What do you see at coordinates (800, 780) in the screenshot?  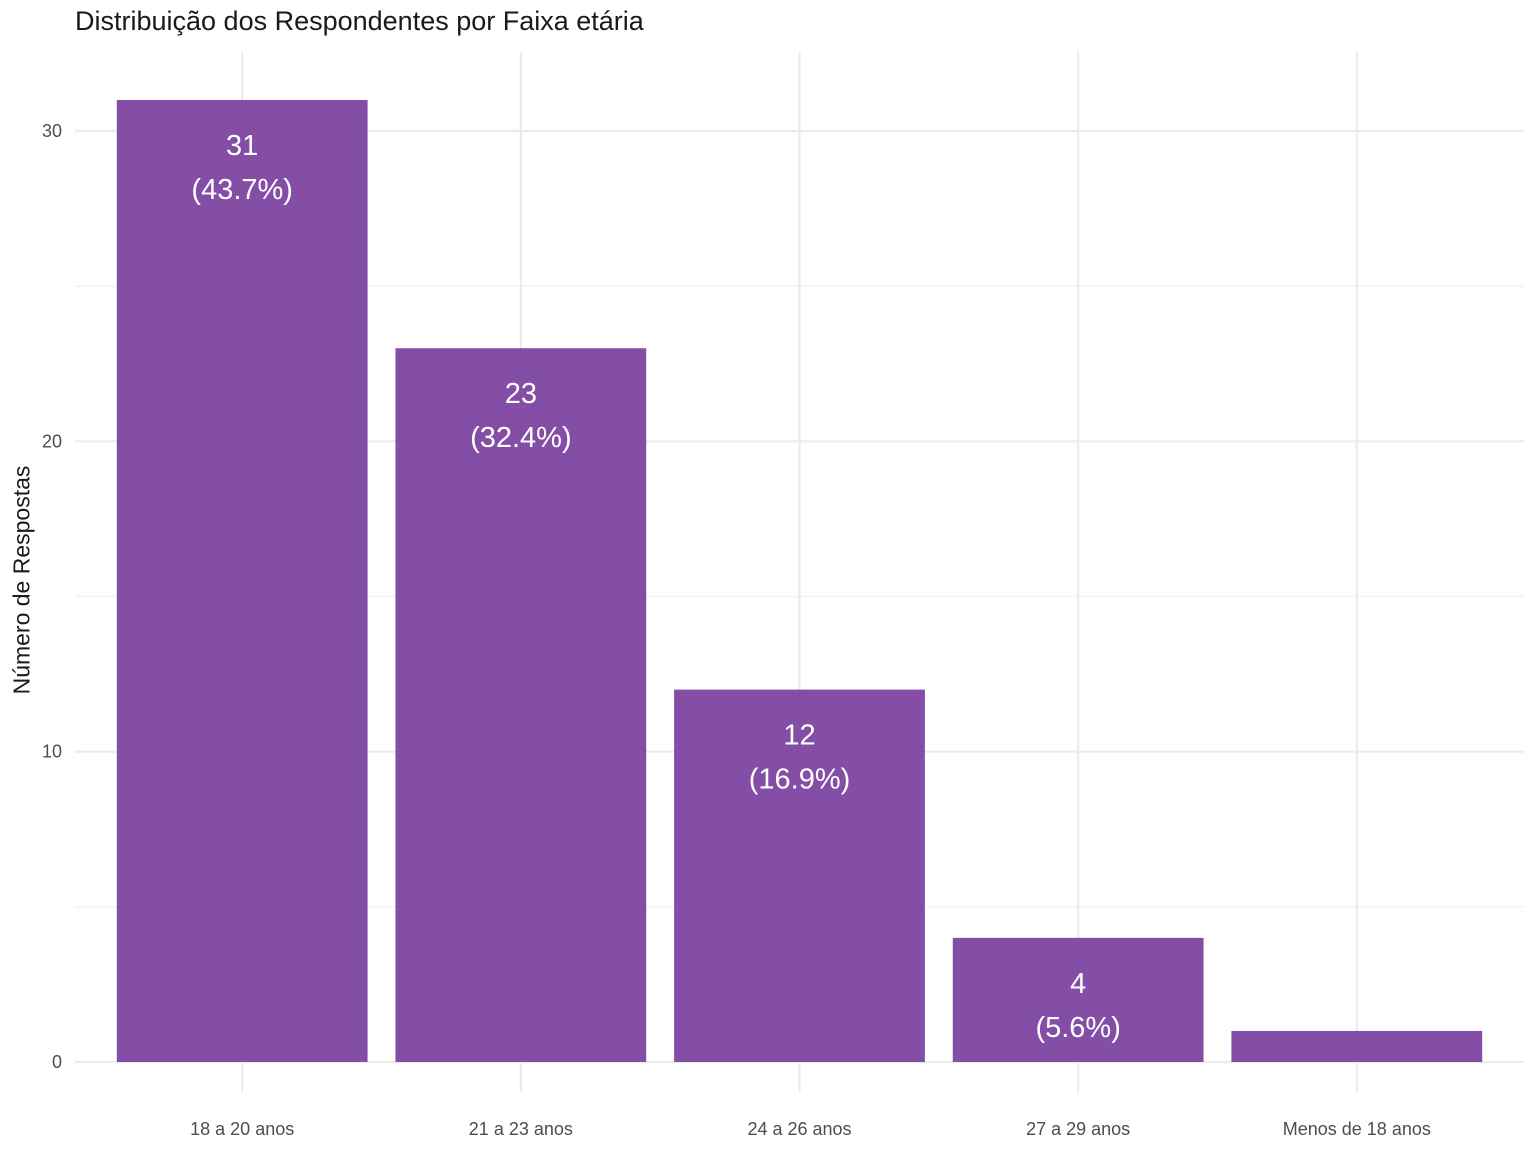 I see `data-label-percent: (16.9%)` at bounding box center [800, 780].